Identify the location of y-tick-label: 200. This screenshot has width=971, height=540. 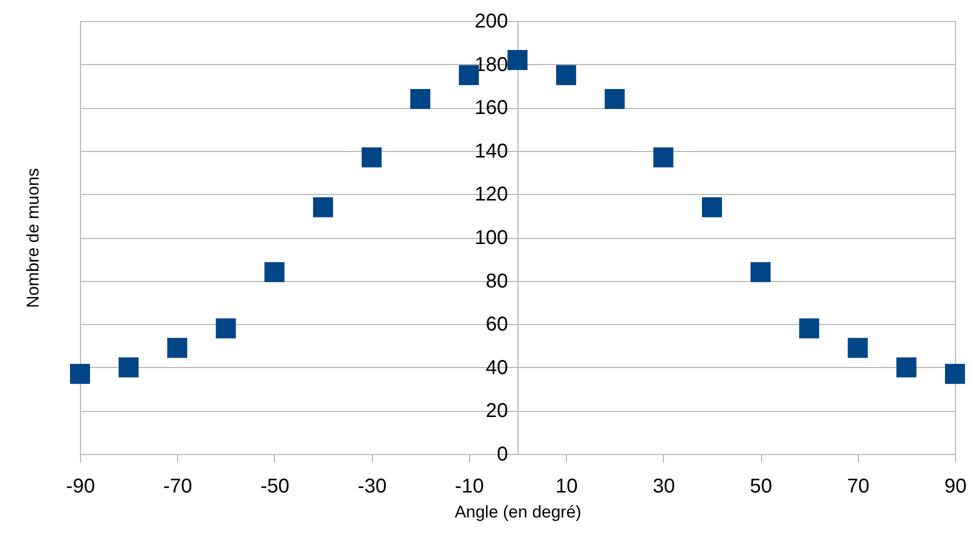
(491, 21).